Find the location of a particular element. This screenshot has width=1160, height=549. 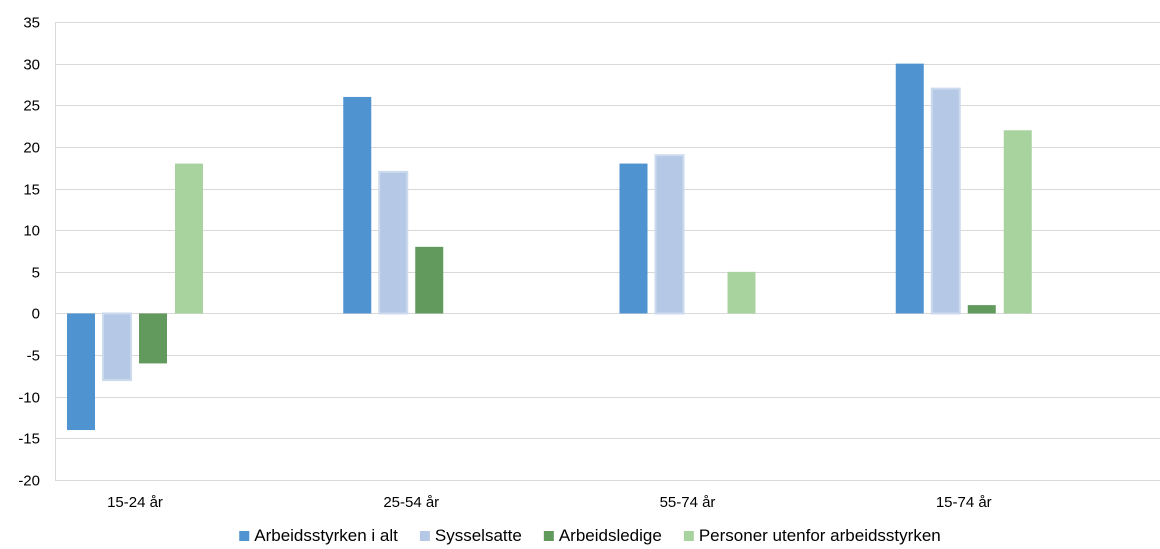

y-tick-label: 30 is located at coordinates (31, 65).